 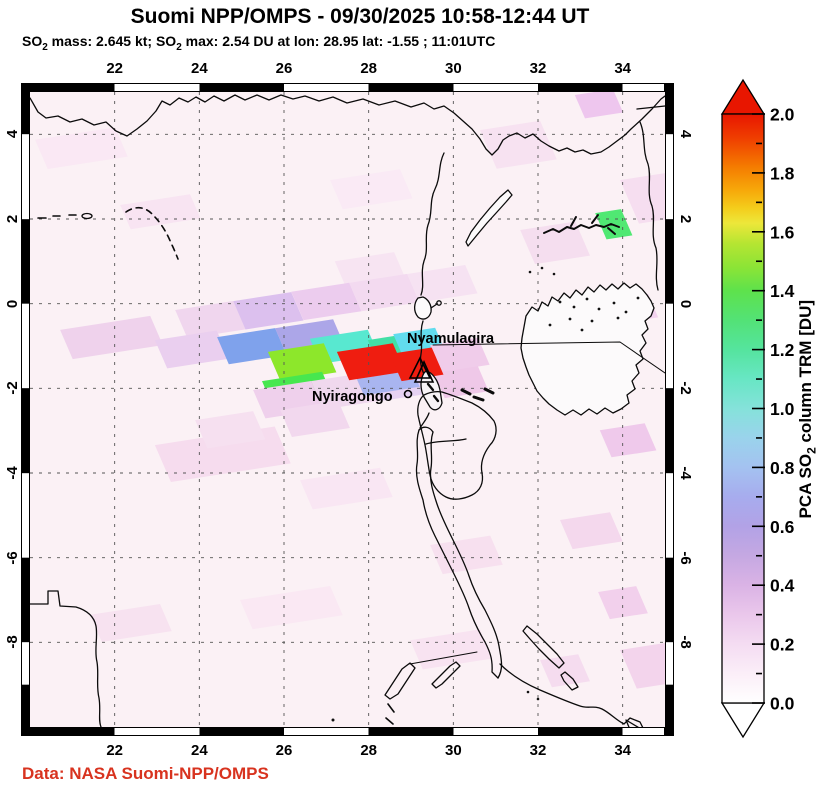 What do you see at coordinates (782, 115) in the screenshot?
I see `colorbar-tick-value: 2.0` at bounding box center [782, 115].